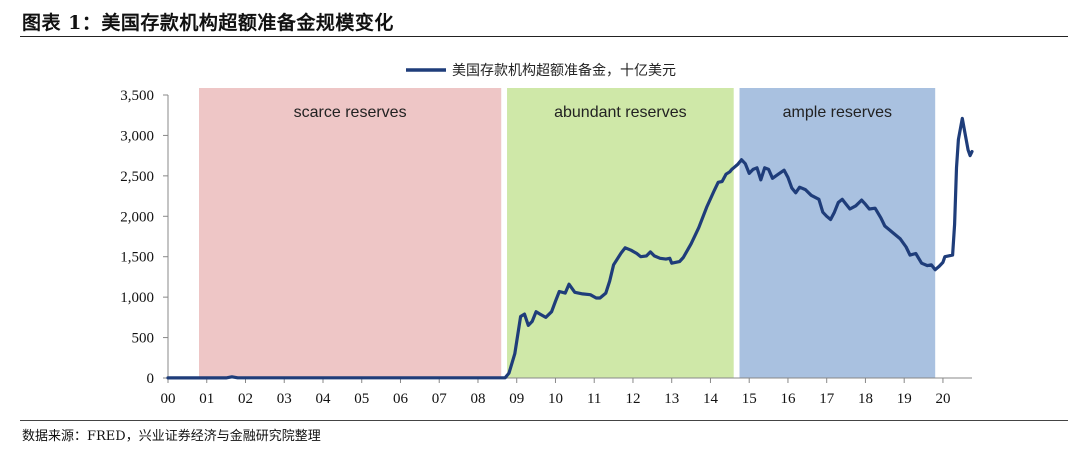 The height and width of the screenshot is (450, 1080). Describe the element at coordinates (555, 399) in the screenshot. I see `x-tick-label: 10` at that location.